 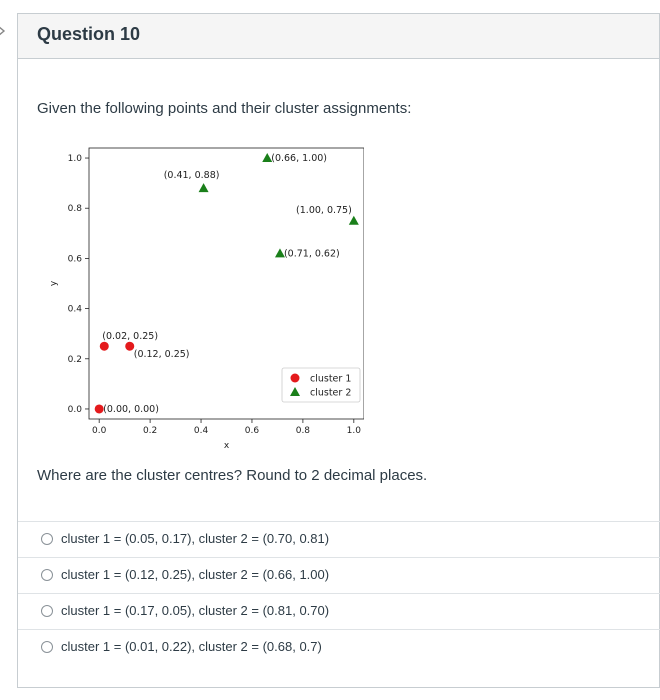 I want to click on x-axis-label: x, so click(x=227, y=446).